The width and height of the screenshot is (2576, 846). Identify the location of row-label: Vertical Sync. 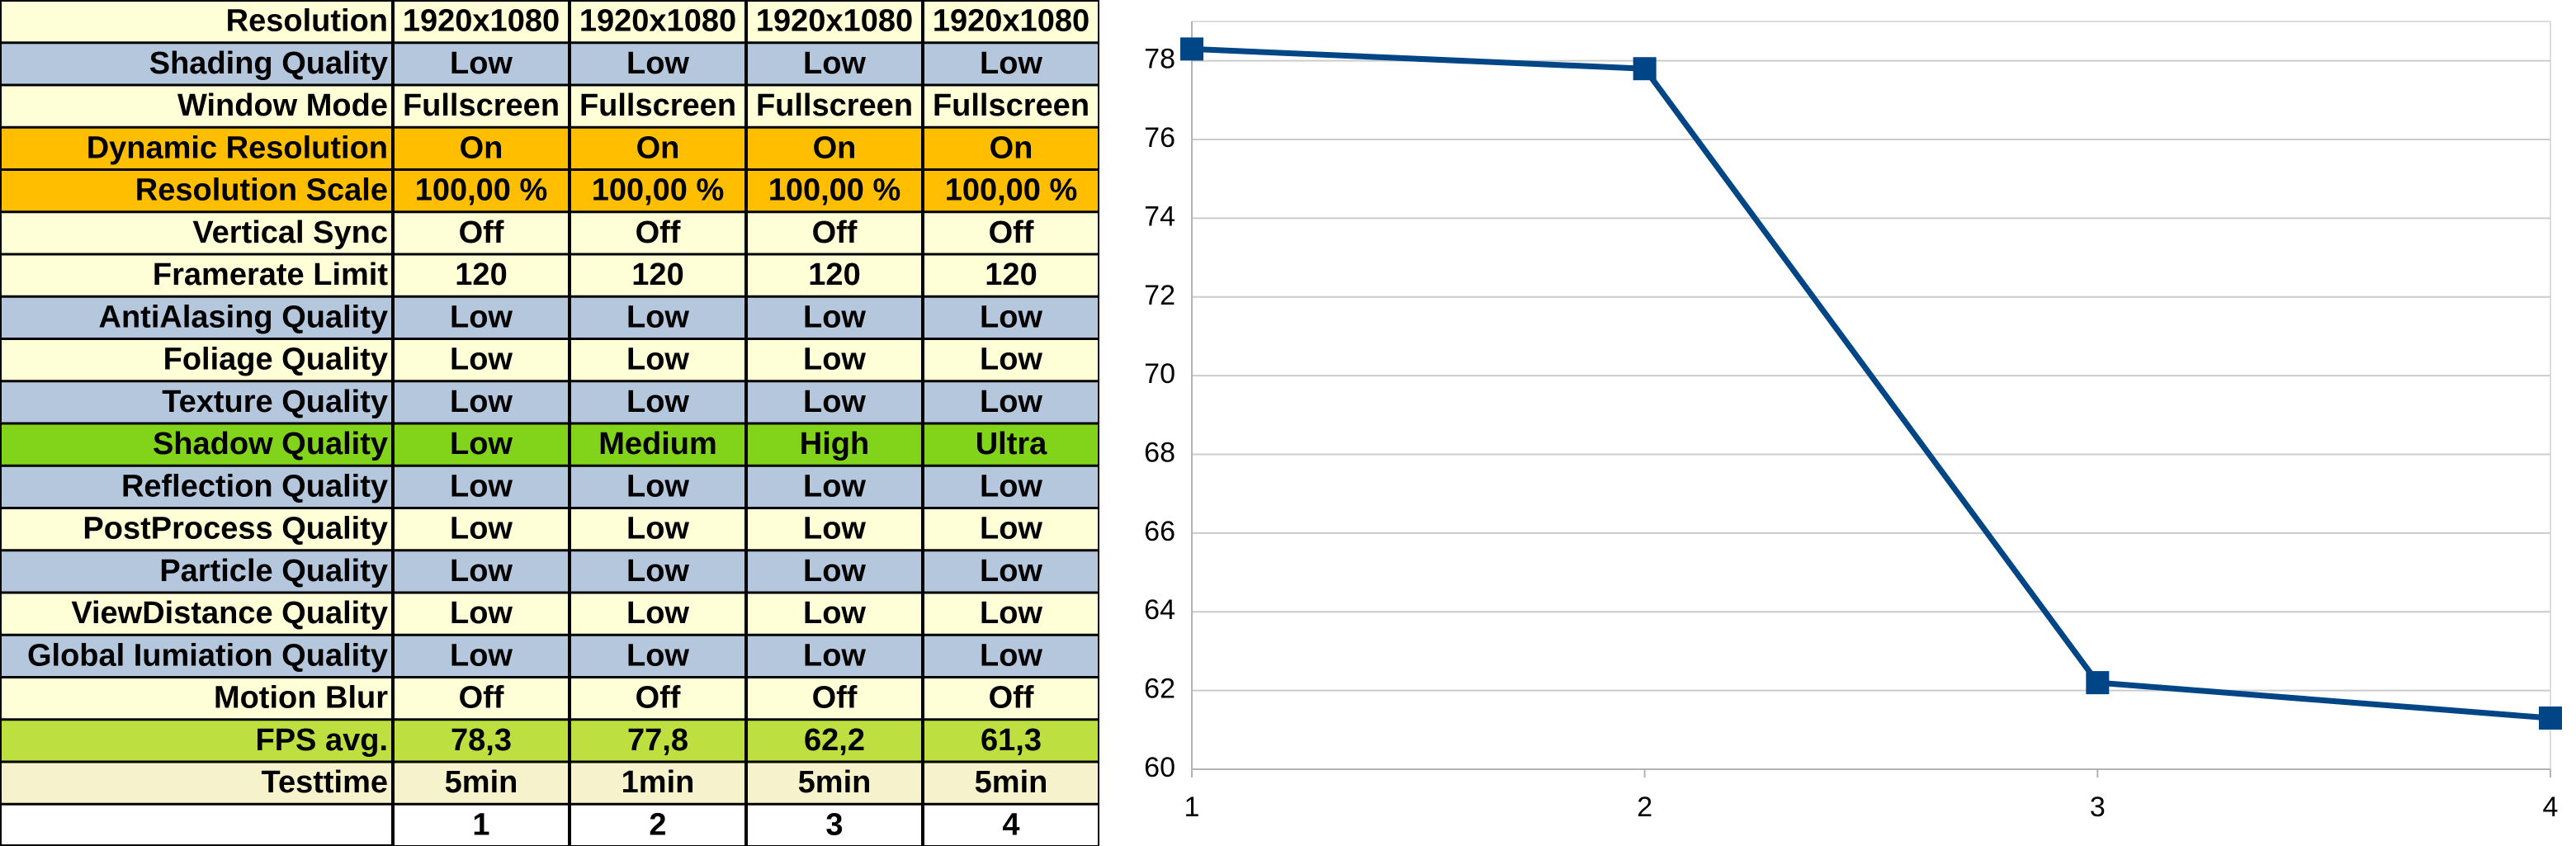
(290, 232).